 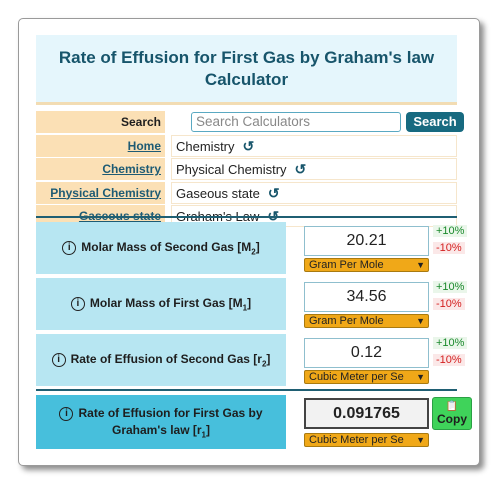 What do you see at coordinates (452, 413) in the screenshot?
I see `copy-button: 📋 Copy` at bounding box center [452, 413].